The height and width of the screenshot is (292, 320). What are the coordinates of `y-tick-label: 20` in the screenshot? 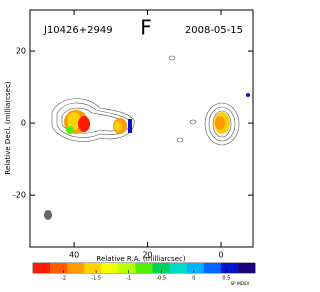 It's located at (21, 51).